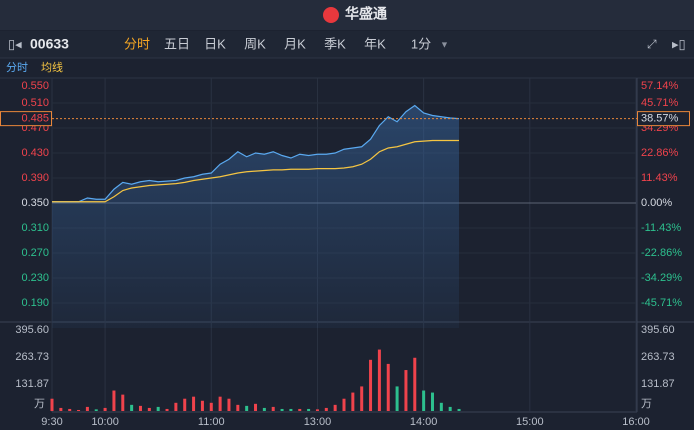 The width and height of the screenshot is (694, 430). What do you see at coordinates (17, 67) in the screenshot?
I see `legend-entry: 分时` at bounding box center [17, 67].